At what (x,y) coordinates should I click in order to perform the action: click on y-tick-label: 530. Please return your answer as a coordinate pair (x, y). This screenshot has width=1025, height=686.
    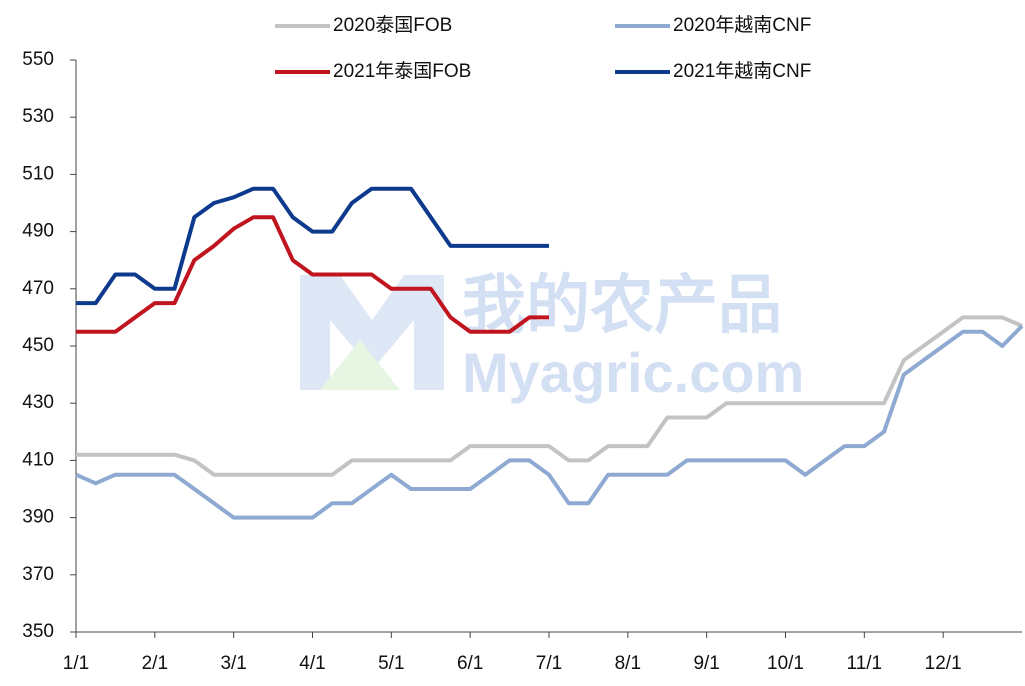
    Looking at the image, I should click on (38, 116).